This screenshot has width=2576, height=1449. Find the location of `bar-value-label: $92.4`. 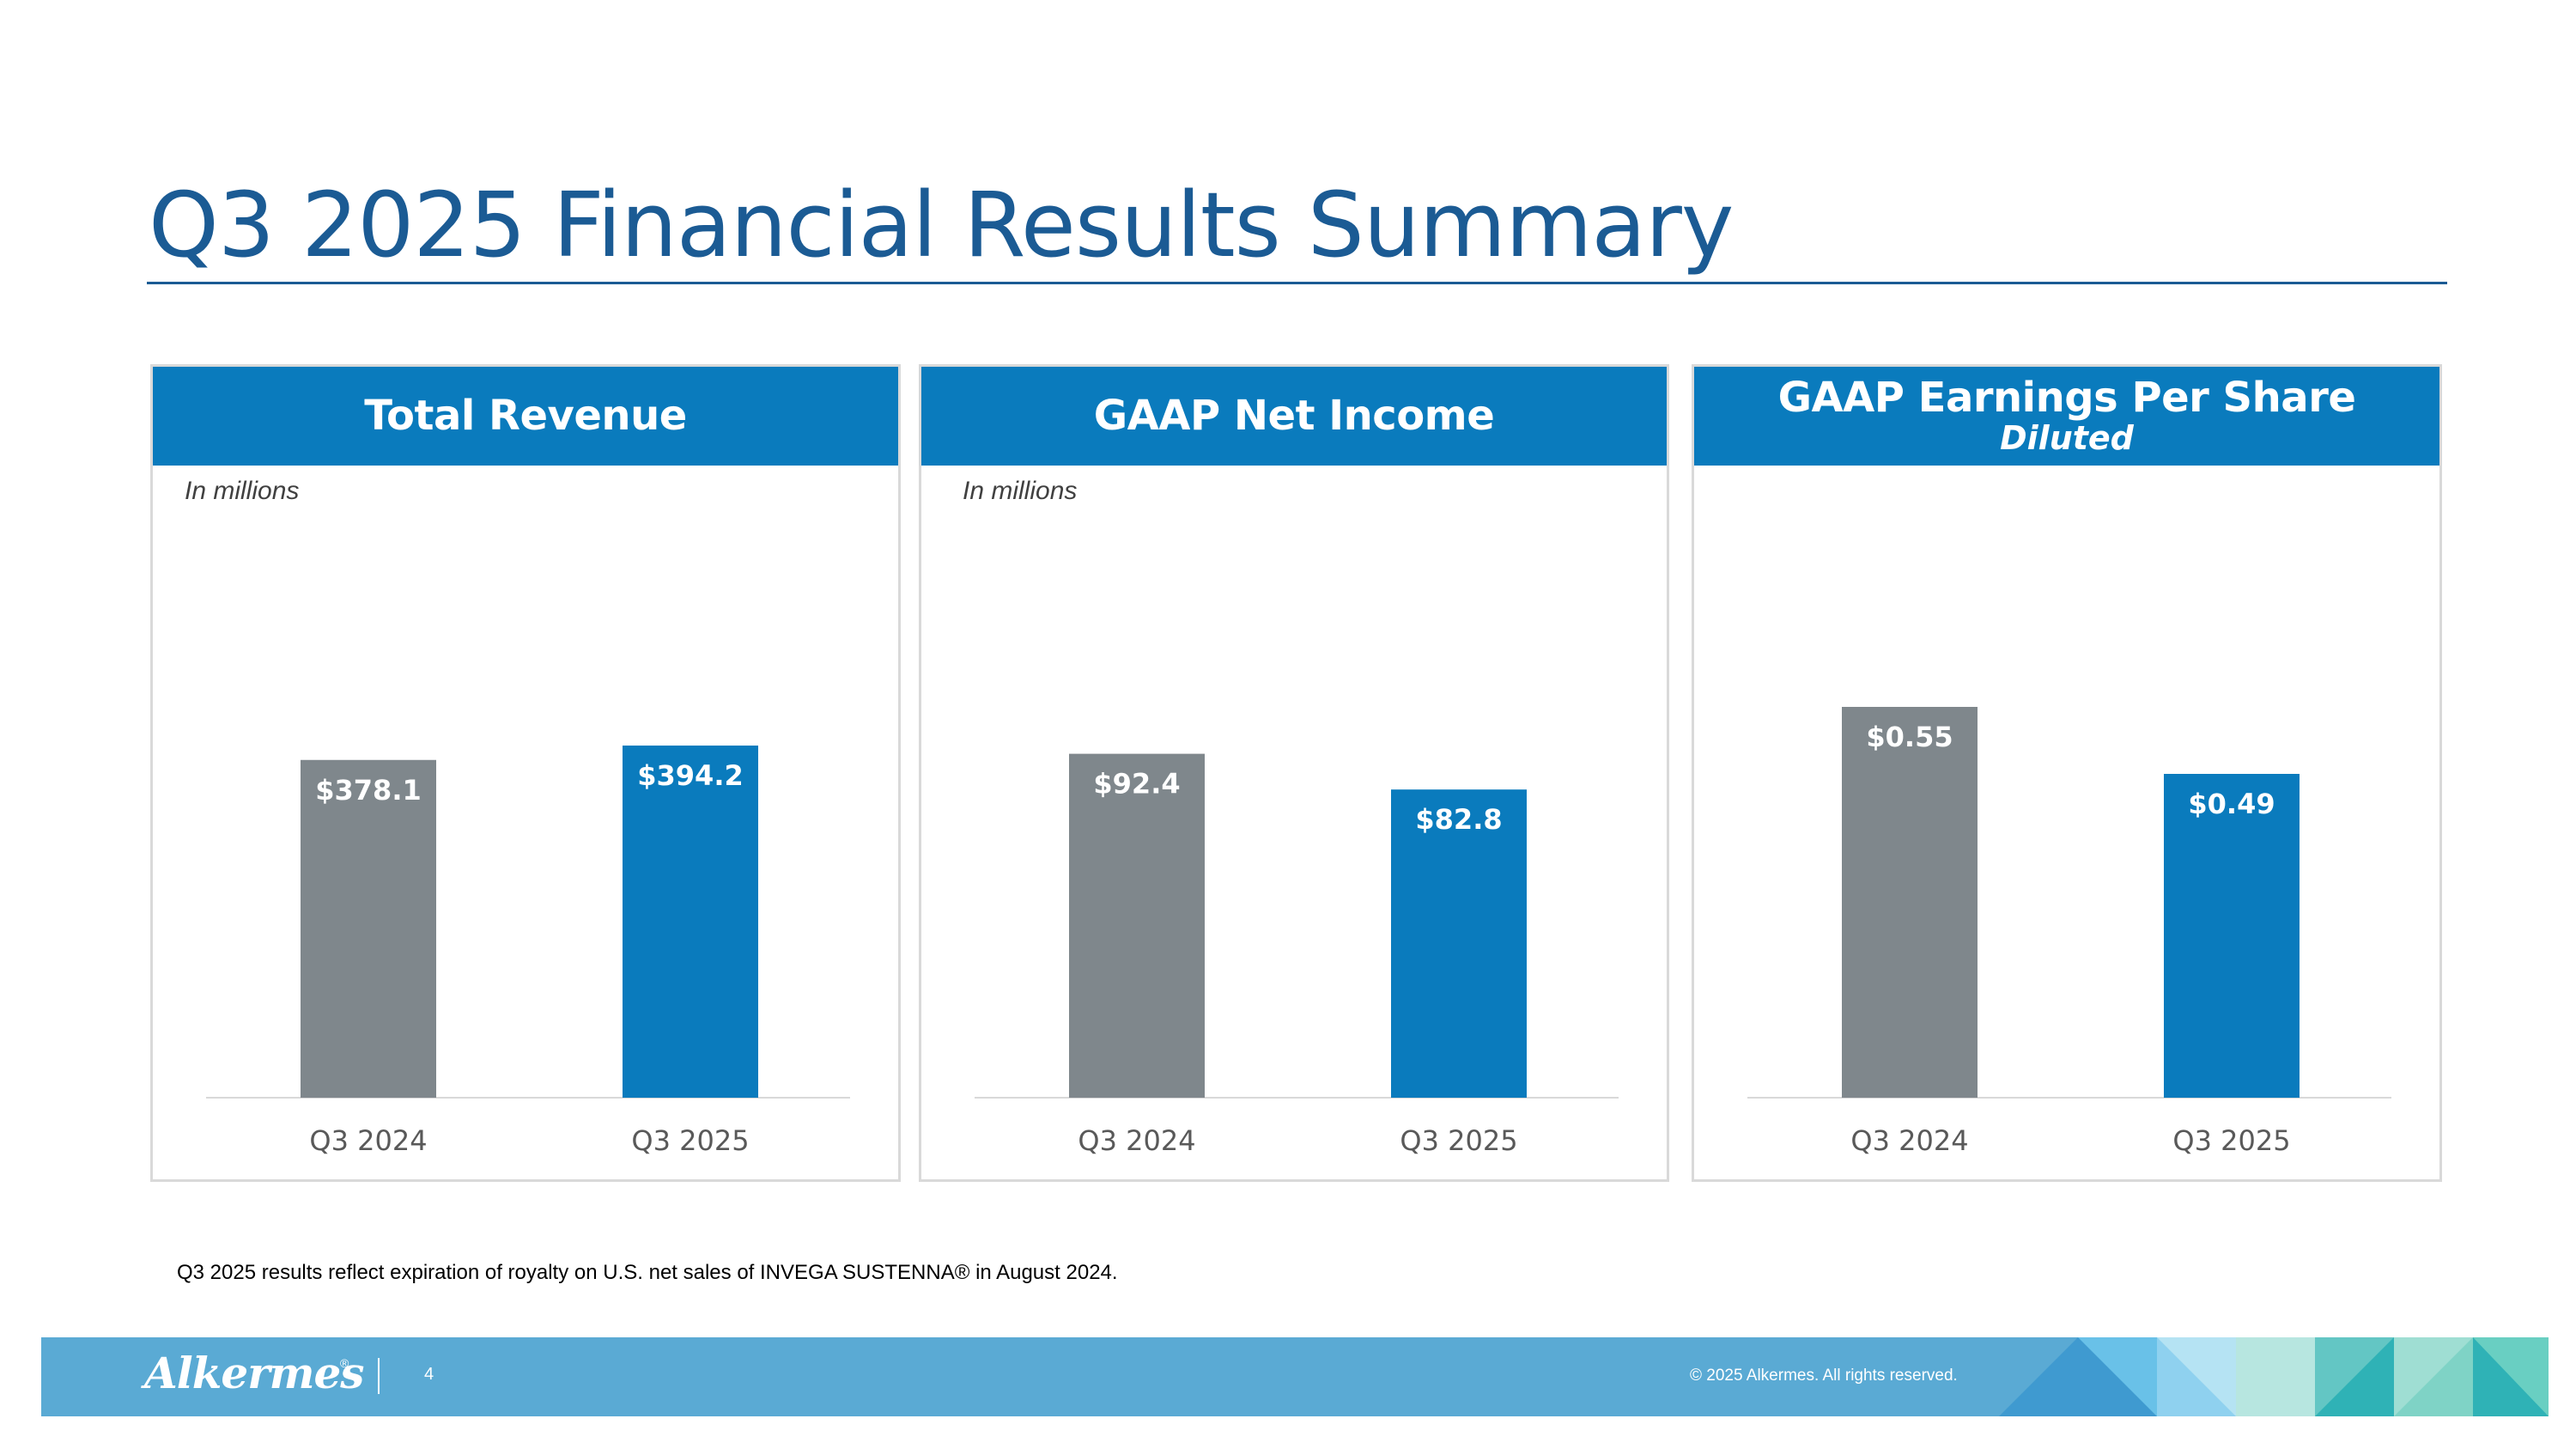

bar-value-label: $92.4 is located at coordinates (1136, 784).